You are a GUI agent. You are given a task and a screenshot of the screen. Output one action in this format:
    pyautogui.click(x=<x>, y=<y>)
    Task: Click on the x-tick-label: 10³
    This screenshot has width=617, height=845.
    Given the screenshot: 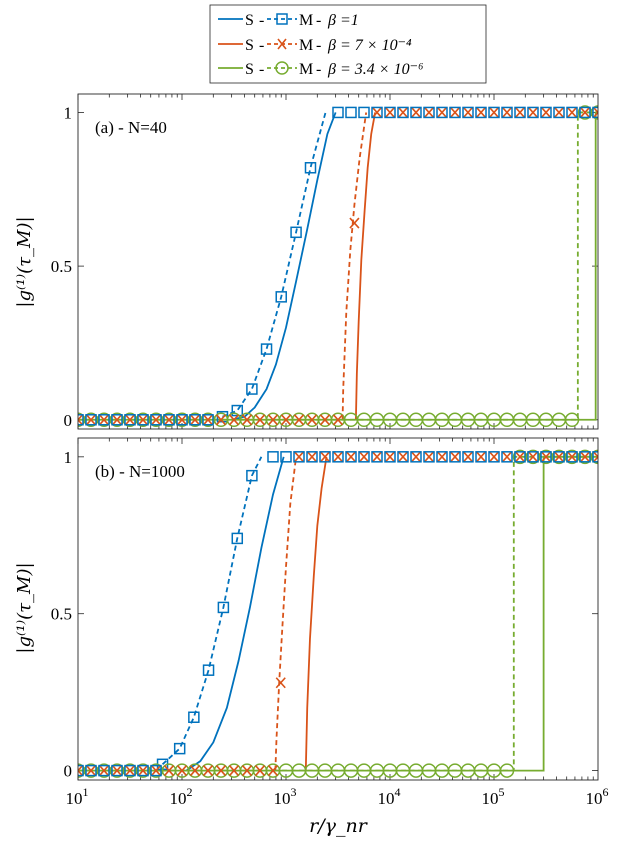 What is the action you would take?
    pyautogui.click(x=285, y=796)
    